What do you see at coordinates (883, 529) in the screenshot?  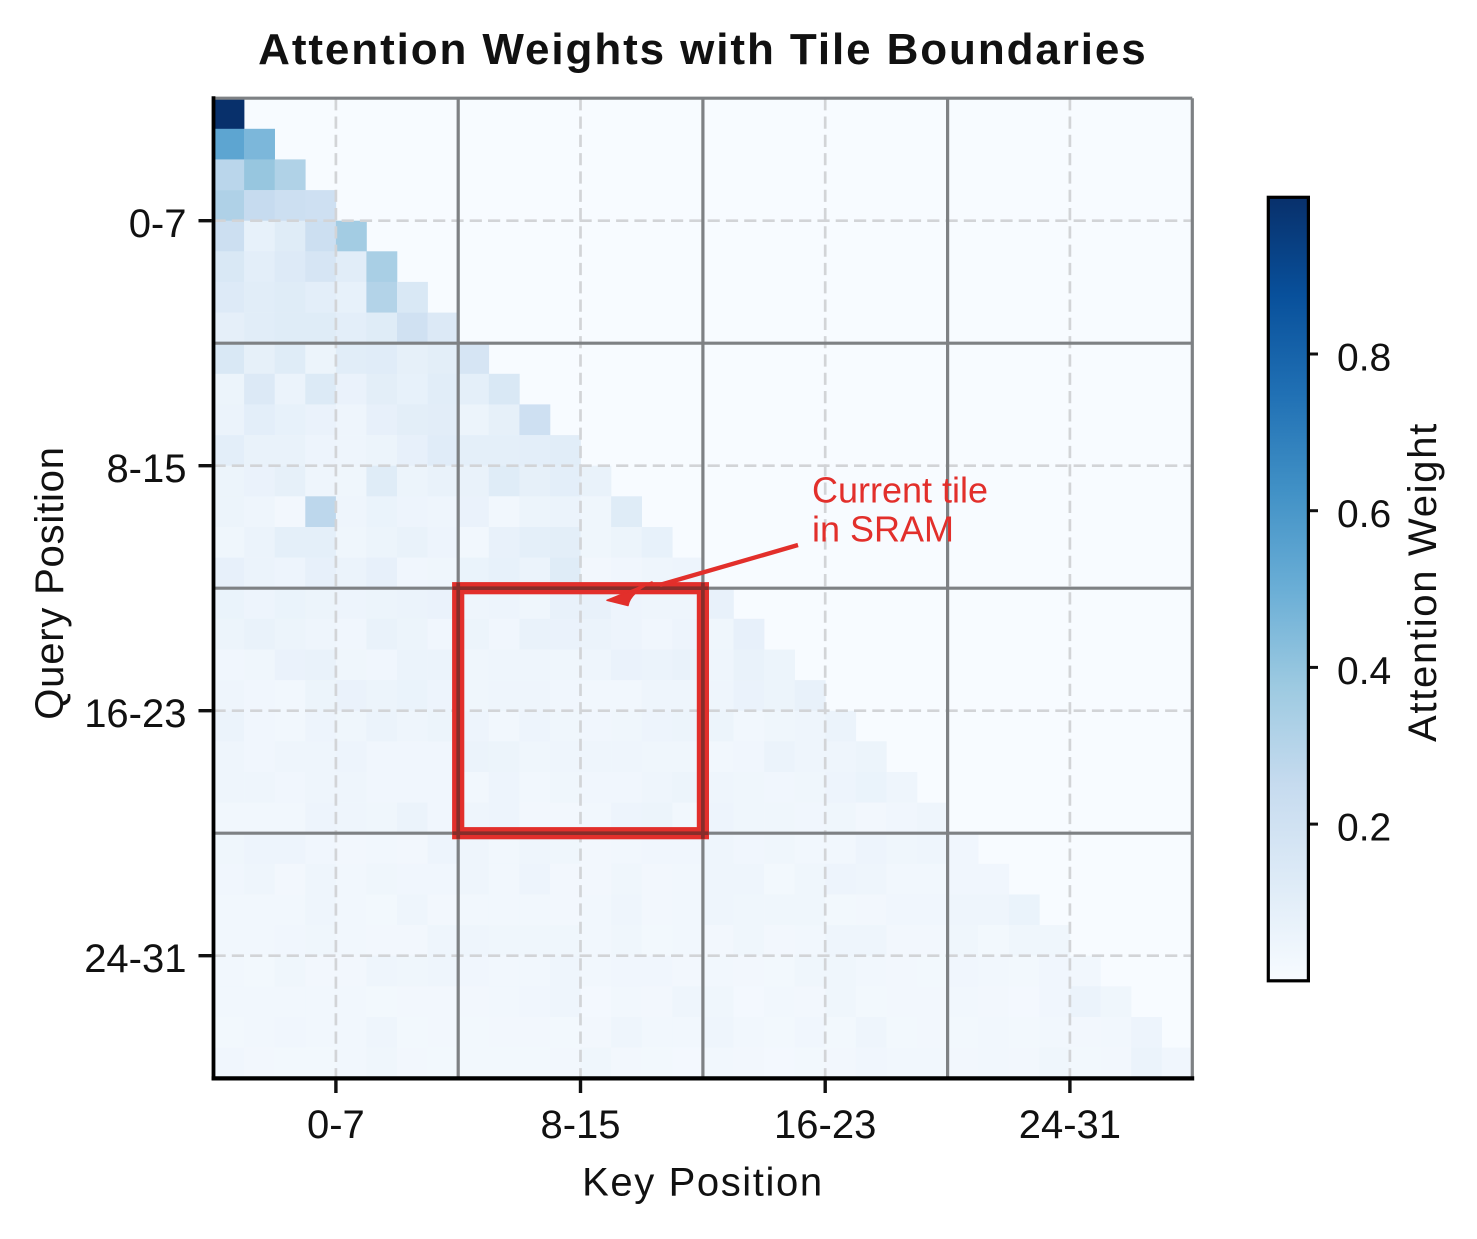 I see `svg-text: in SRAM` at bounding box center [883, 529].